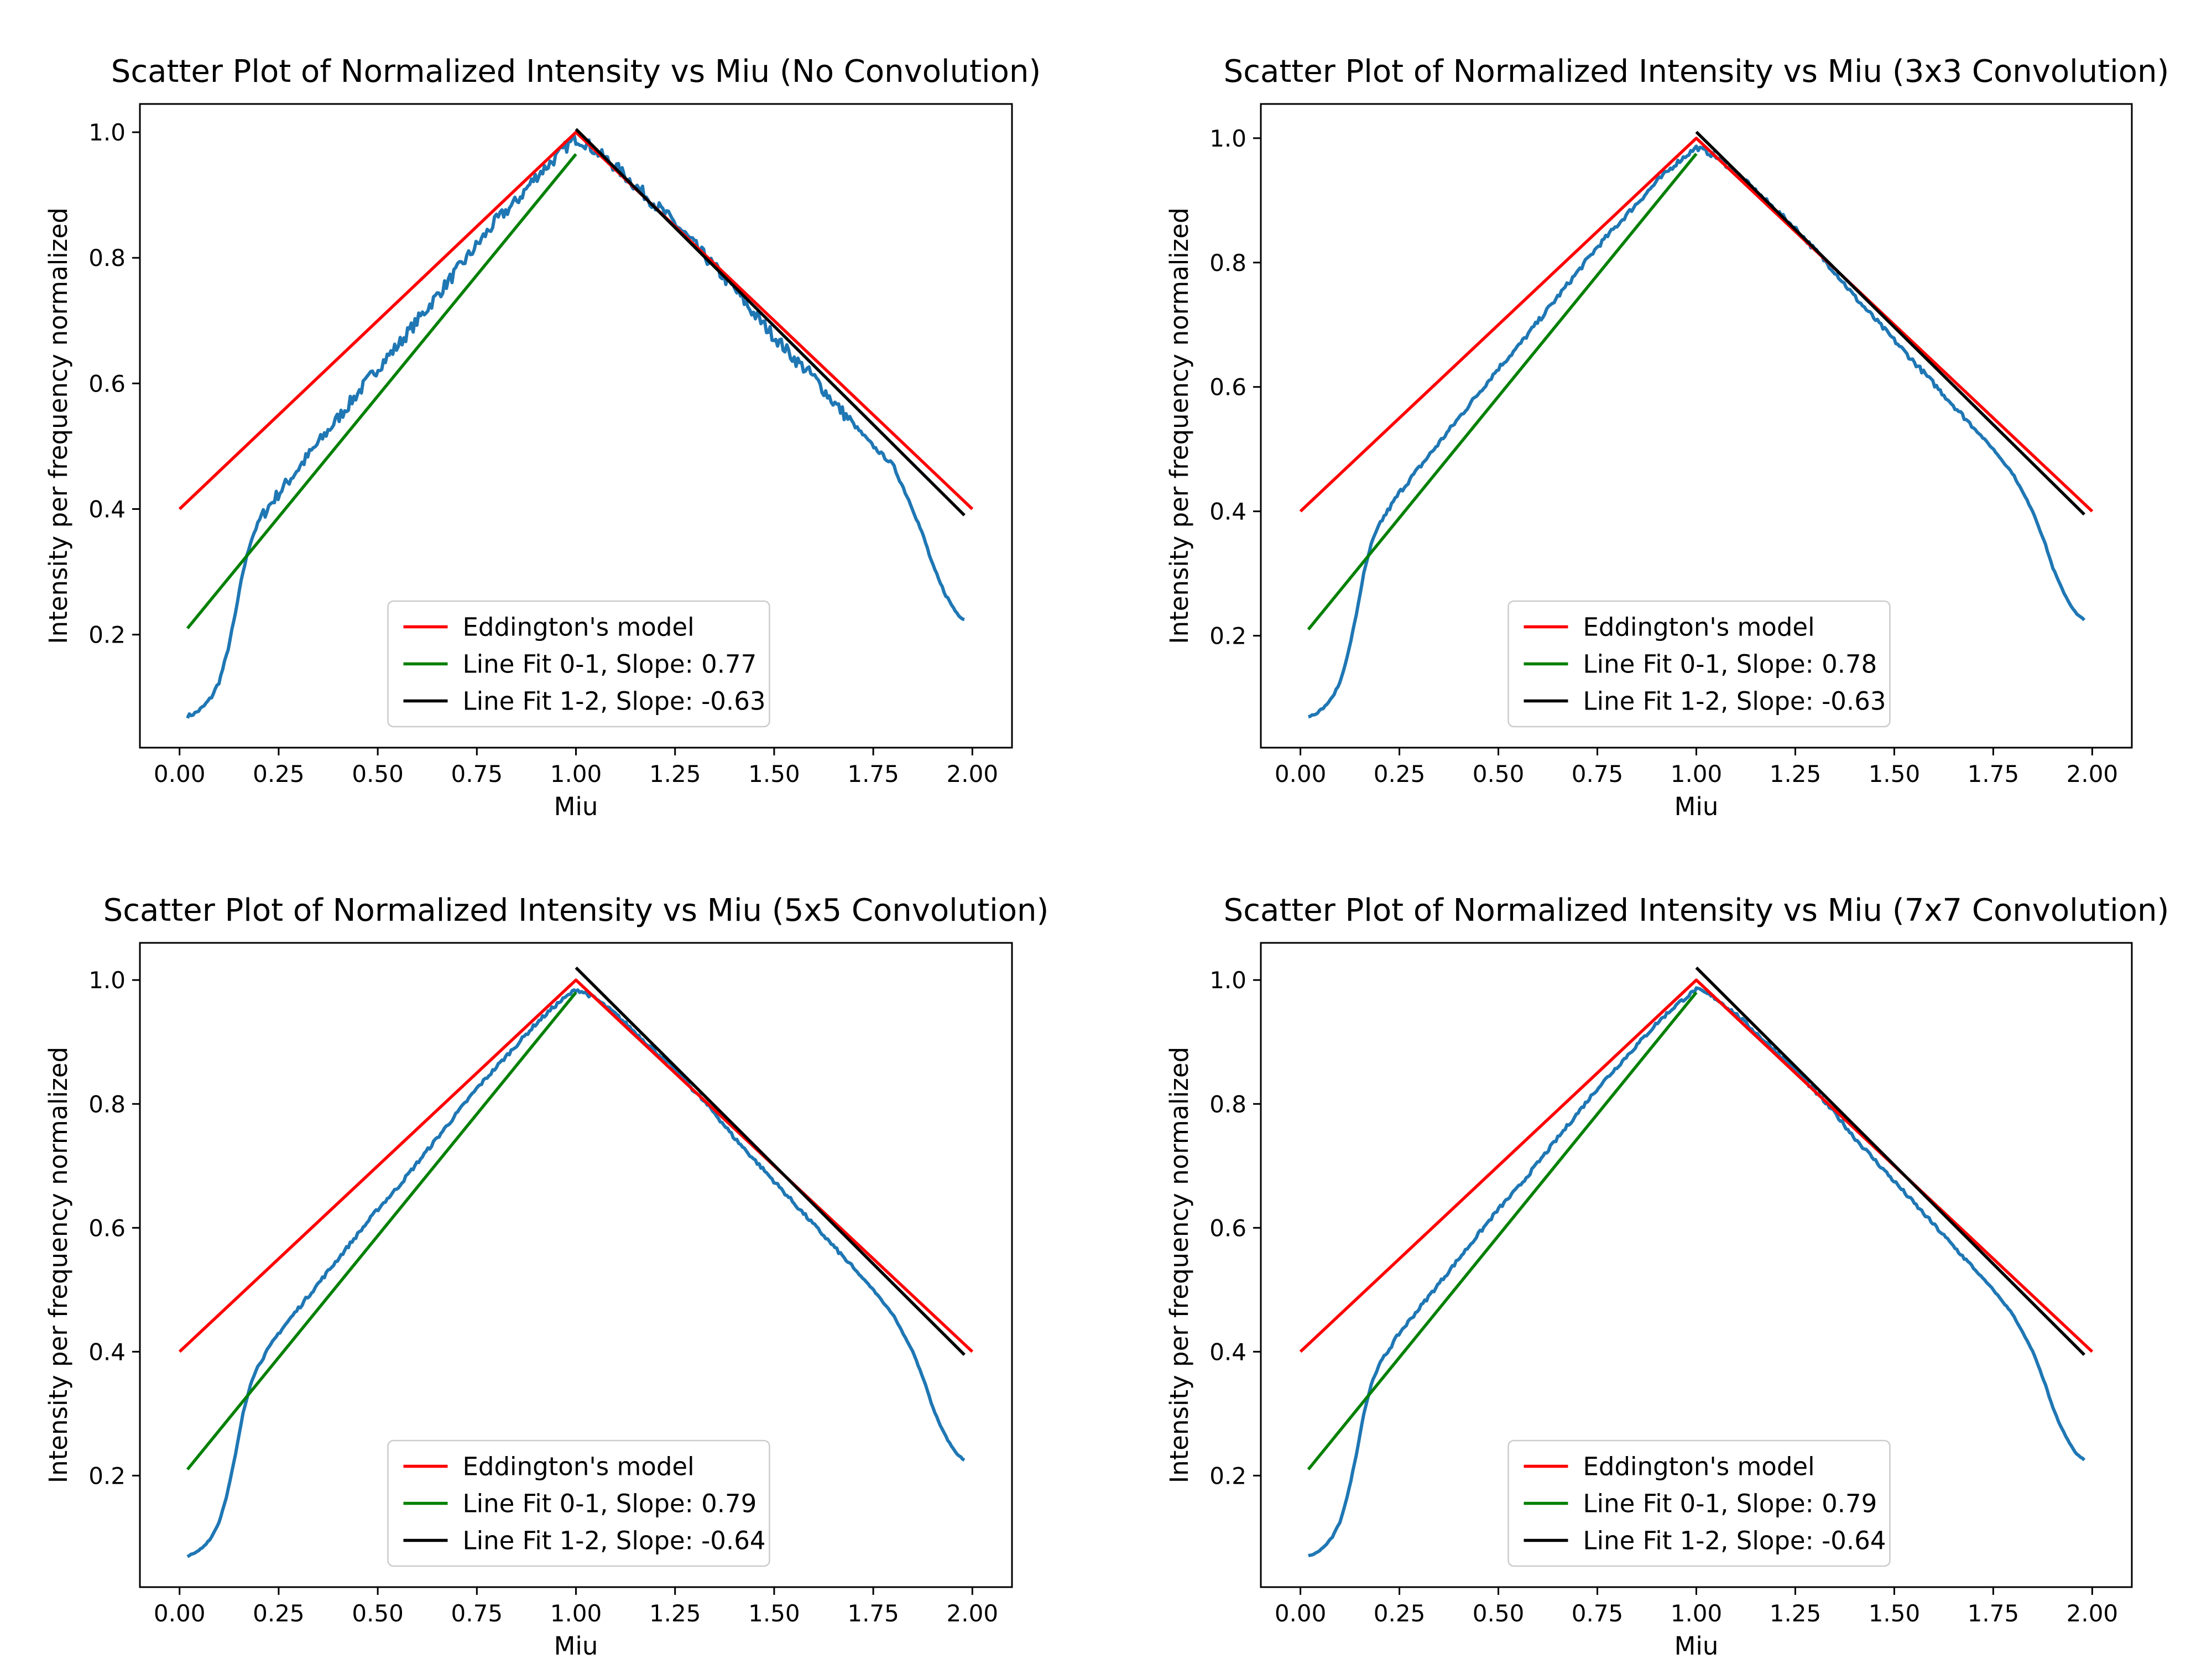 The width and height of the screenshot is (2212, 1659). I want to click on legend-entry-label: Line Fit 0-1, Slope: 0.77, so click(610, 664).